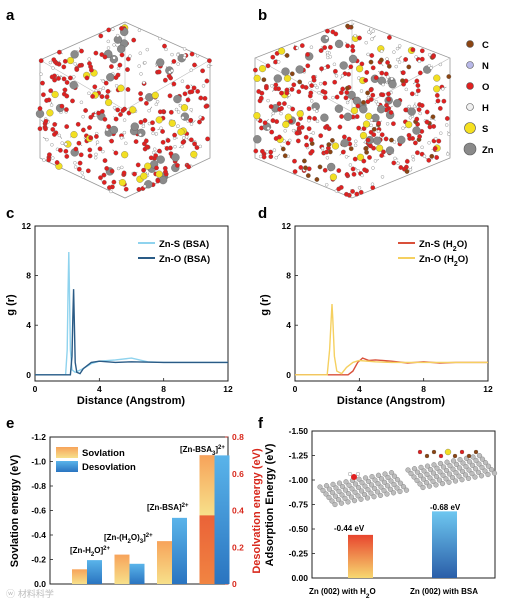 This screenshot has height=603, width=510. Describe the element at coordinates (359, 389) in the screenshot. I see `x-tick-label: 4` at that location.